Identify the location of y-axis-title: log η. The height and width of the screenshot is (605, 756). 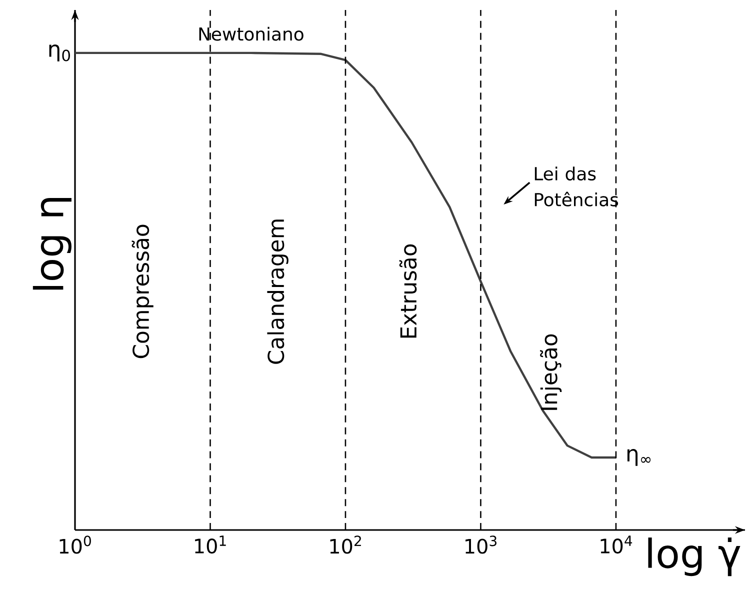
(52, 244).